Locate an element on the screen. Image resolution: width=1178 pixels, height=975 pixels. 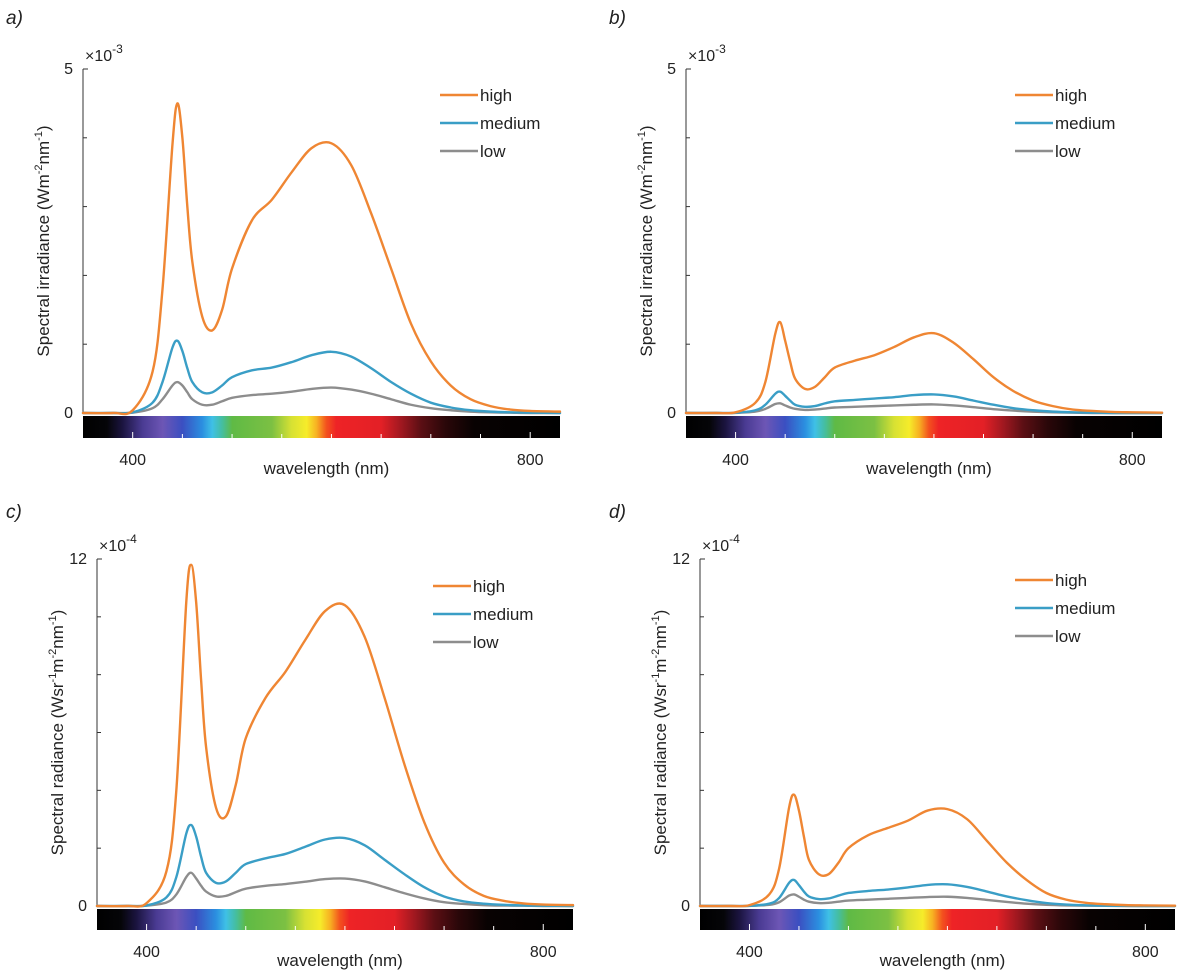
panel-label: d) is located at coordinates (617, 512).